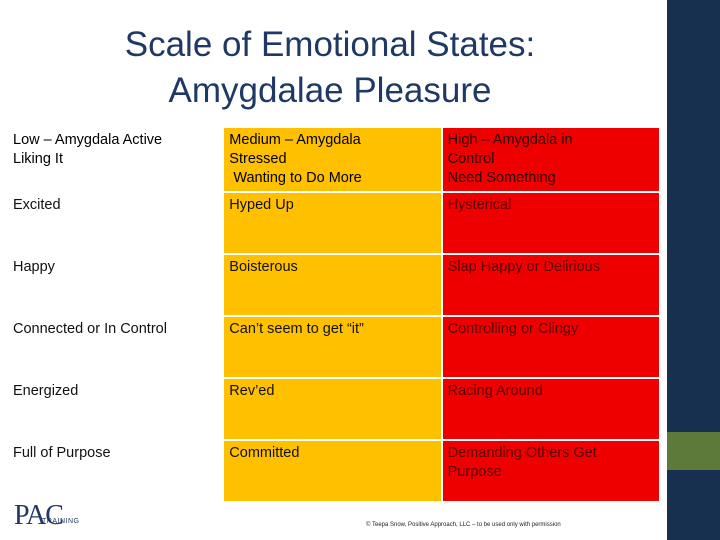  I want to click on cell-high: Controlling or Clingy, so click(550, 347).